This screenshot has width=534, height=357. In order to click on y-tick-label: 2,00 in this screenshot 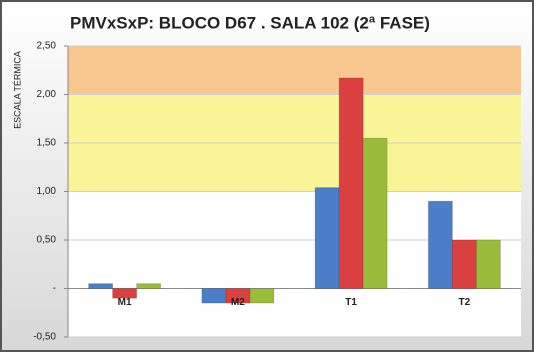, I will do `click(47, 94)`.